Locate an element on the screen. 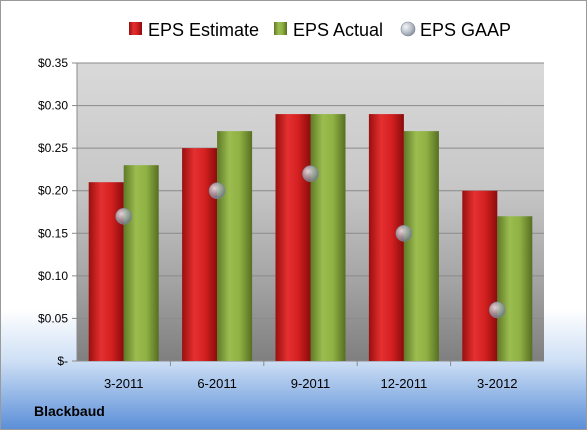 The width and height of the screenshot is (587, 430). x-tick-label: 12-2011 is located at coordinates (404, 383).